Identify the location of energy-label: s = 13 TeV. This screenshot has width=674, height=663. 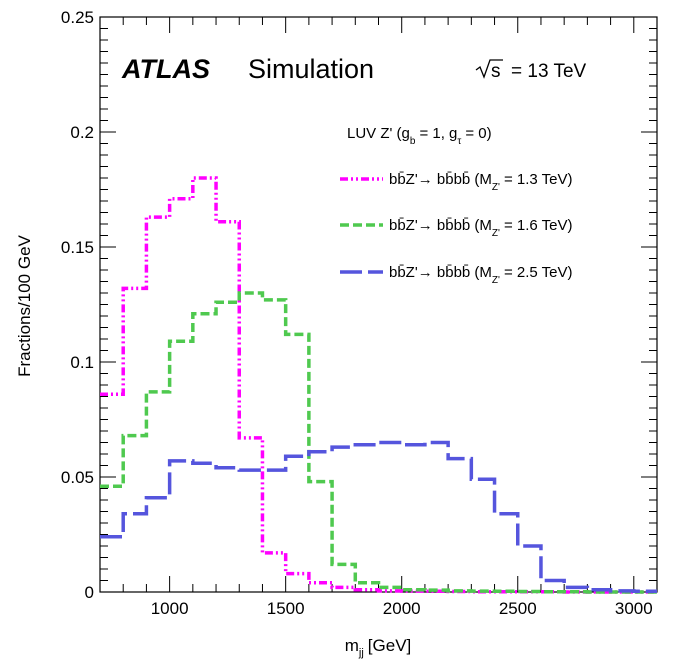
(531, 70).